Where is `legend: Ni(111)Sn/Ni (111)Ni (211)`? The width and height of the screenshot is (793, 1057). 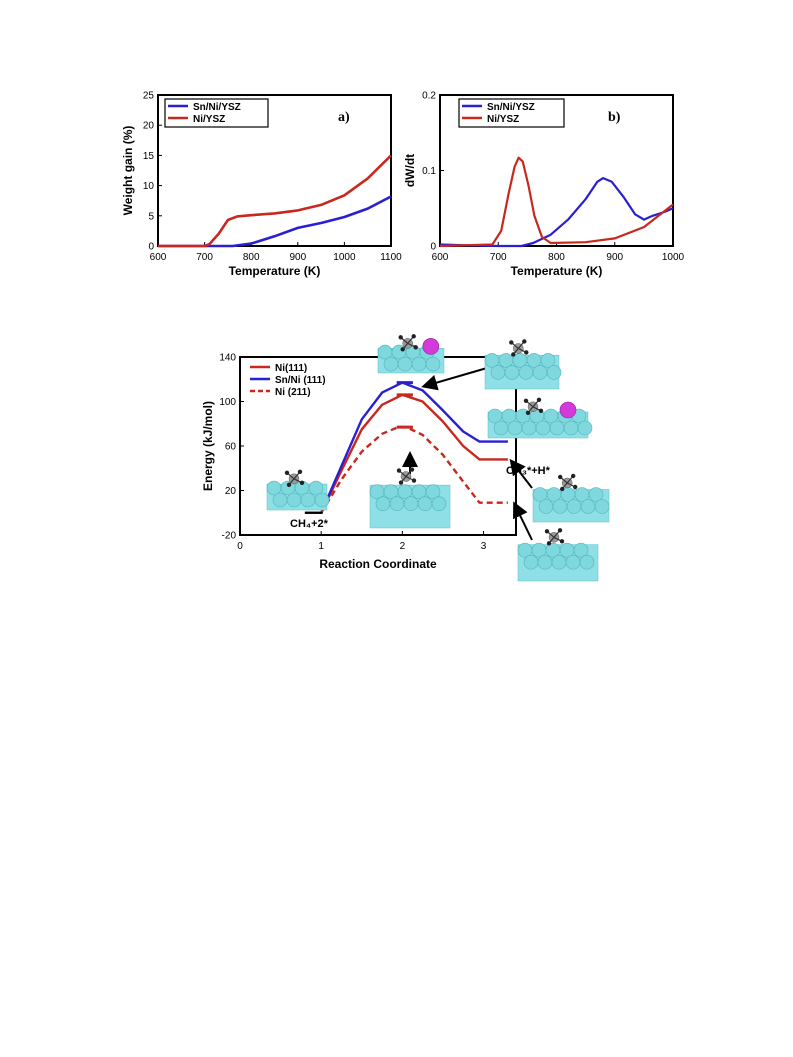
legend: Ni(111)Sn/Ni (111)Ni (211) is located at coordinates (288, 380).